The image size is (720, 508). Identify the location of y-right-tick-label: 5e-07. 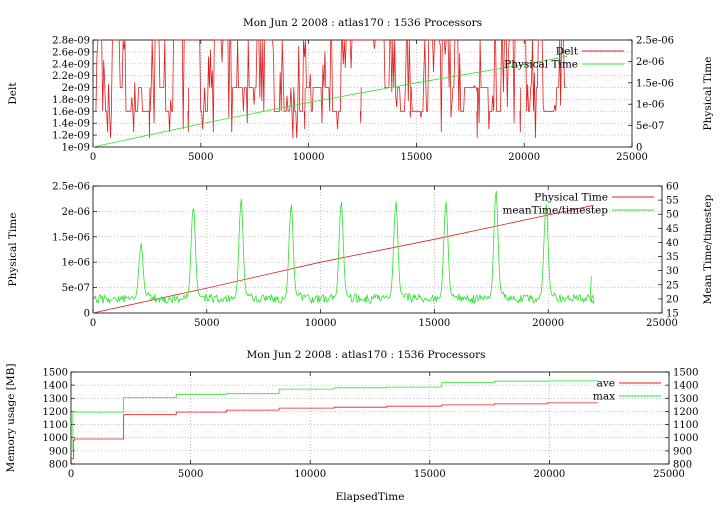
(650, 126).